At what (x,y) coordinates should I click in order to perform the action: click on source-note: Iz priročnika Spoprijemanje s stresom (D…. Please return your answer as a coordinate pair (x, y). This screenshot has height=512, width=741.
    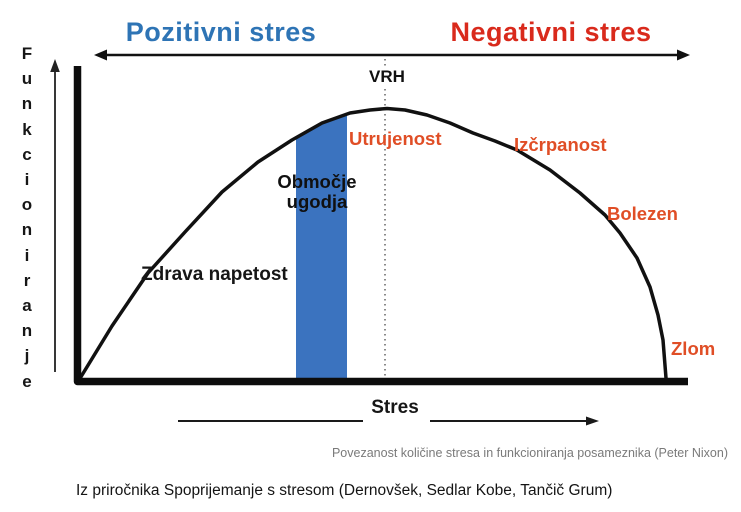
    Looking at the image, I should click on (344, 490).